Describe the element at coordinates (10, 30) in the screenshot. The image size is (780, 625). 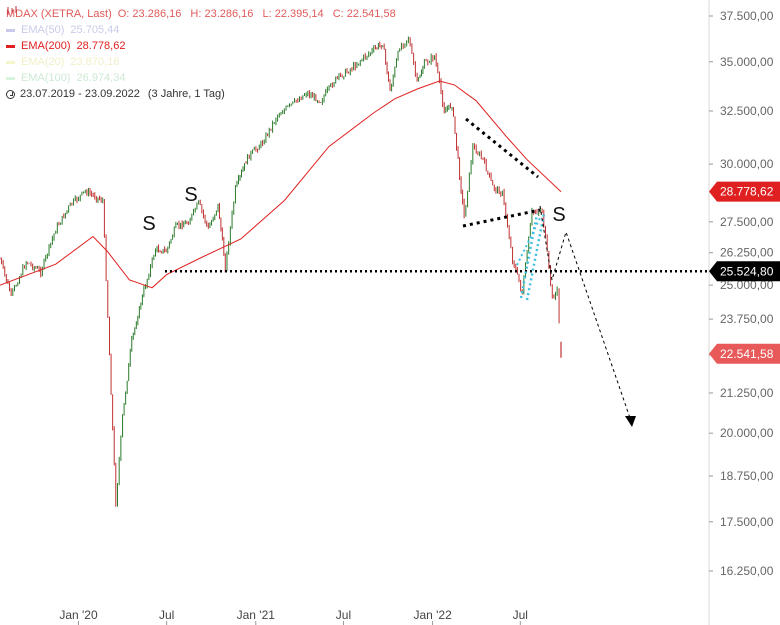
I see `ema50-swatch` at that location.